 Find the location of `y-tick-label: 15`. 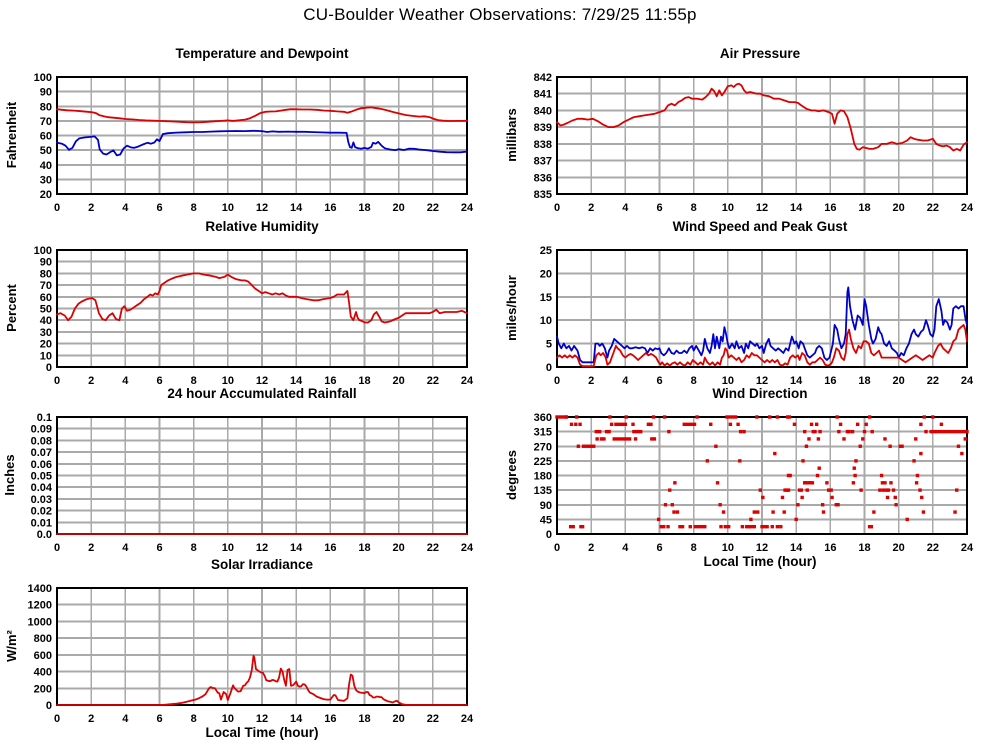

y-tick-label: 15 is located at coordinates (546, 298).